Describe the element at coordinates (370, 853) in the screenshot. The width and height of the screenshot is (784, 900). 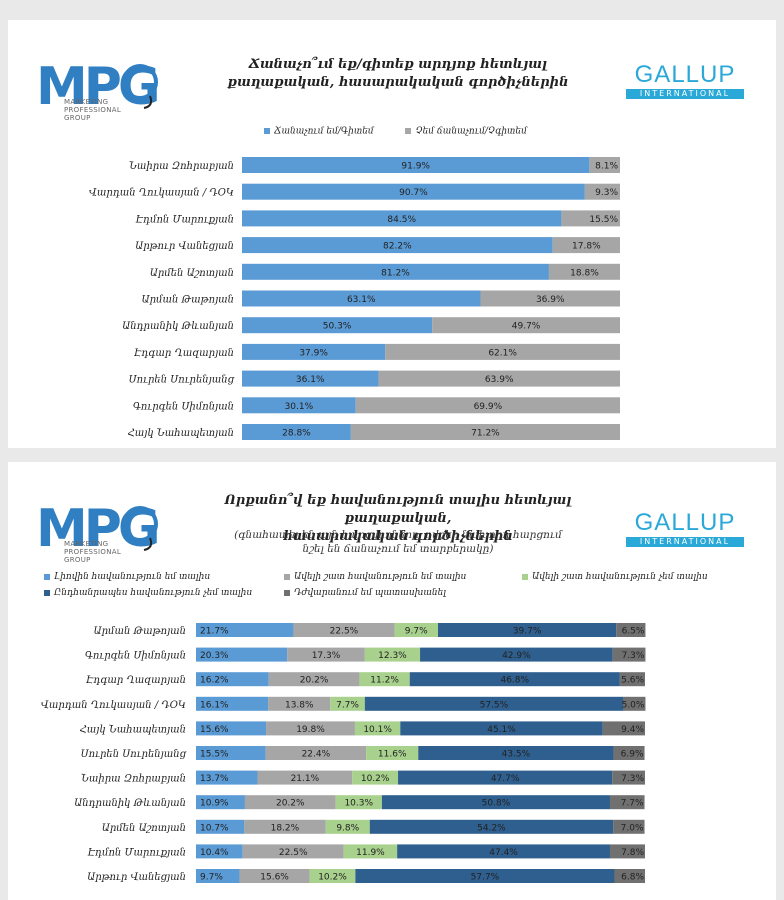
I see `value-label: 11.9%` at that location.